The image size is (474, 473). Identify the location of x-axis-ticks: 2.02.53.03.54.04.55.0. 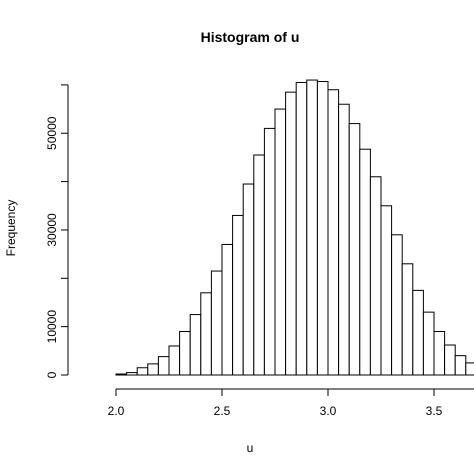
(275, 403).